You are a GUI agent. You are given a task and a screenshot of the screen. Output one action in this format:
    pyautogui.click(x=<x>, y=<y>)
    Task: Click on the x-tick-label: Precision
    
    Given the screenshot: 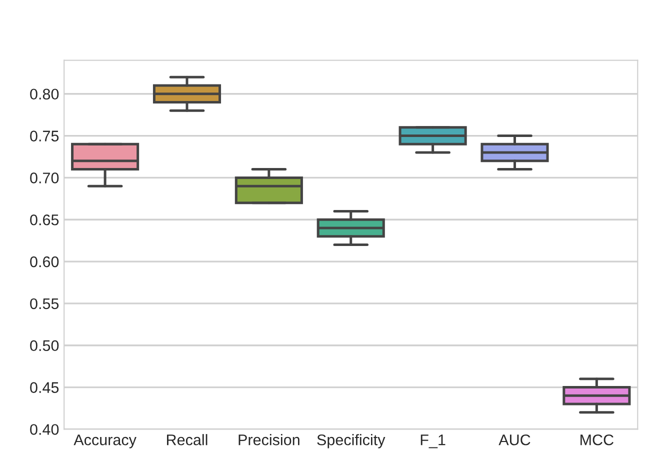 What is the action you would take?
    pyautogui.click(x=269, y=440)
    